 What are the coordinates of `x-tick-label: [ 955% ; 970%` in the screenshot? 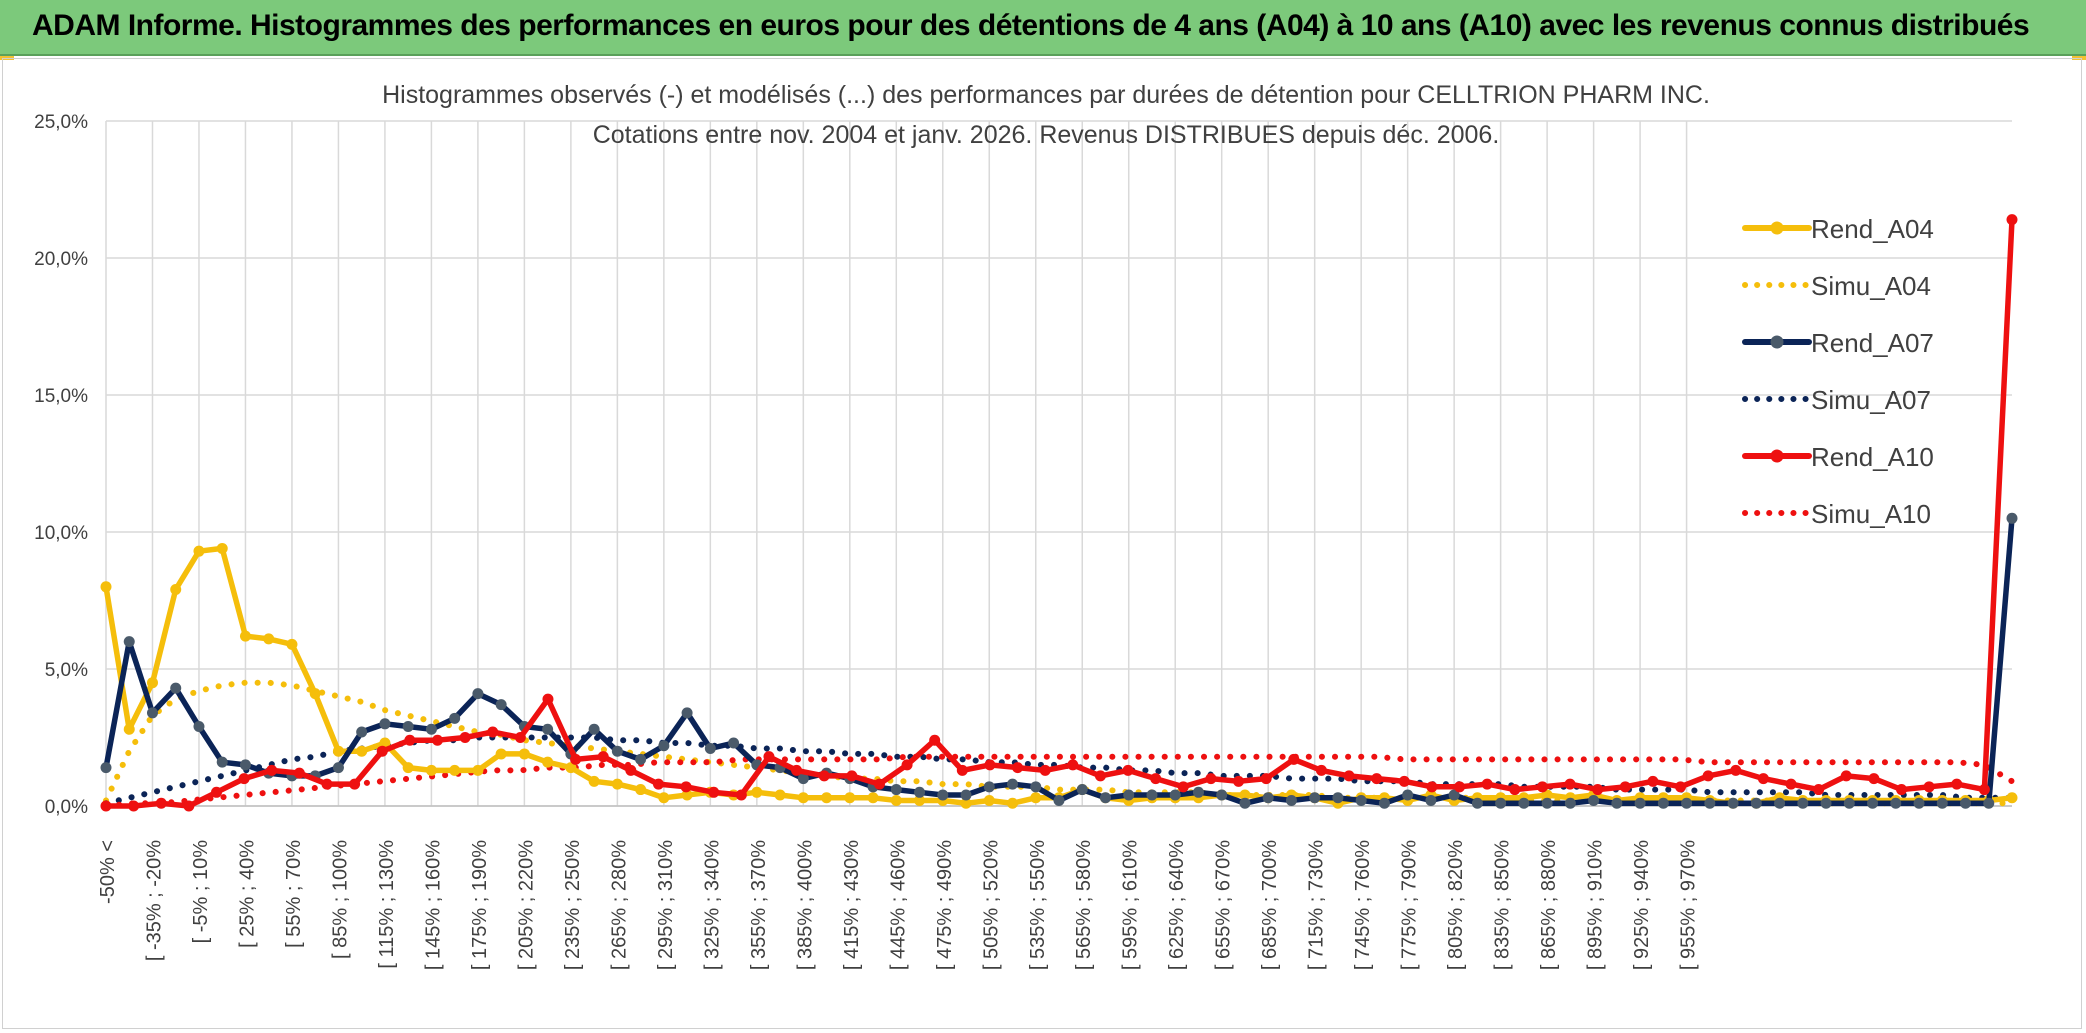 It's located at (1689, 905).